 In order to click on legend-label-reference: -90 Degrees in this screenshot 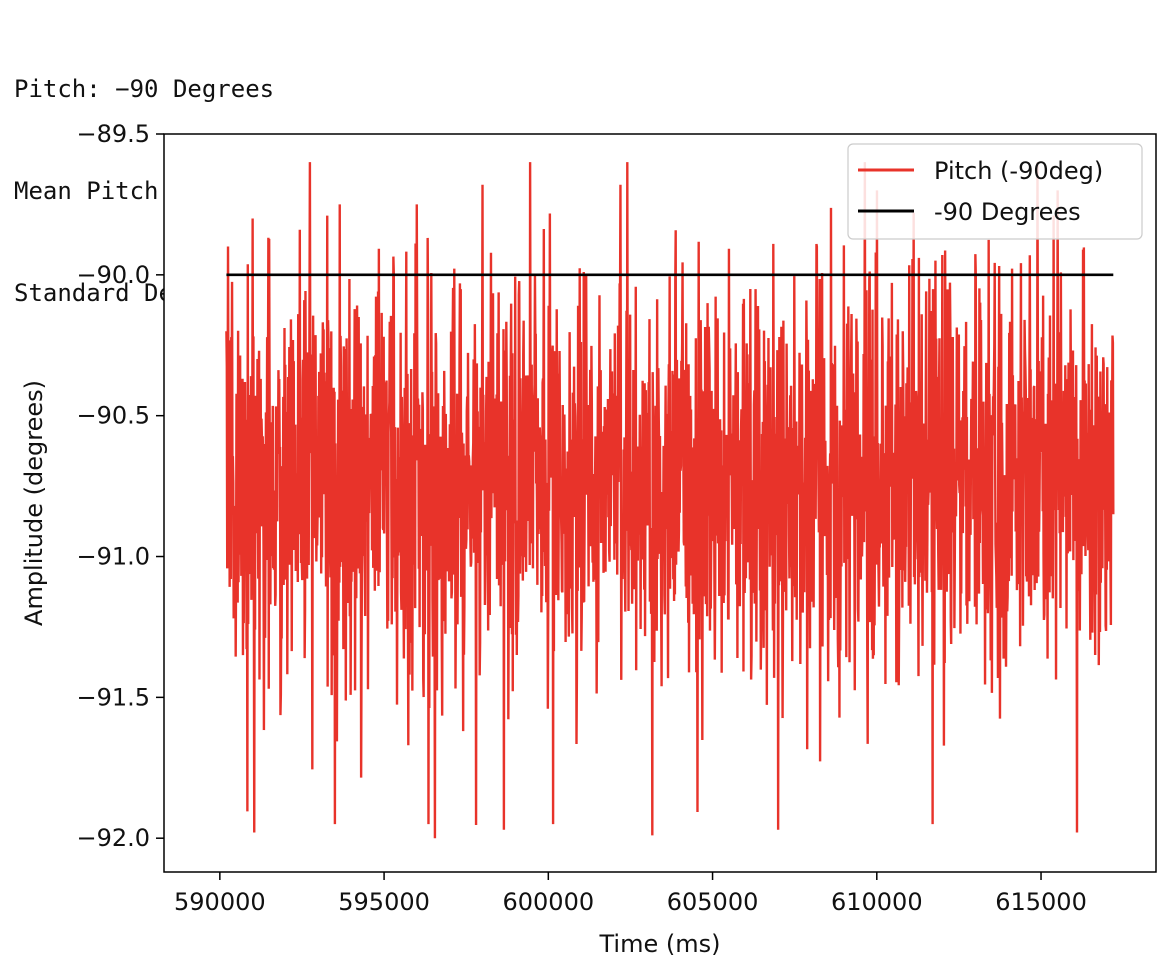, I will do `click(1007, 212)`.